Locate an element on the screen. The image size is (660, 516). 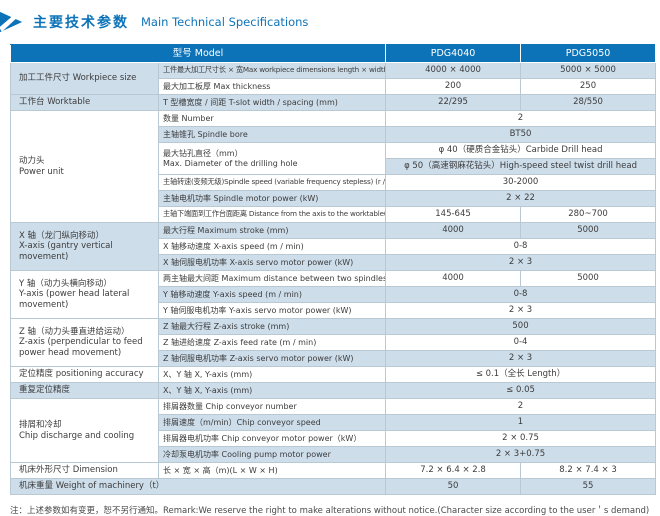
spec-label: Y 轴移动速度 Y-axis speed (m / min) is located at coordinates (272, 294).